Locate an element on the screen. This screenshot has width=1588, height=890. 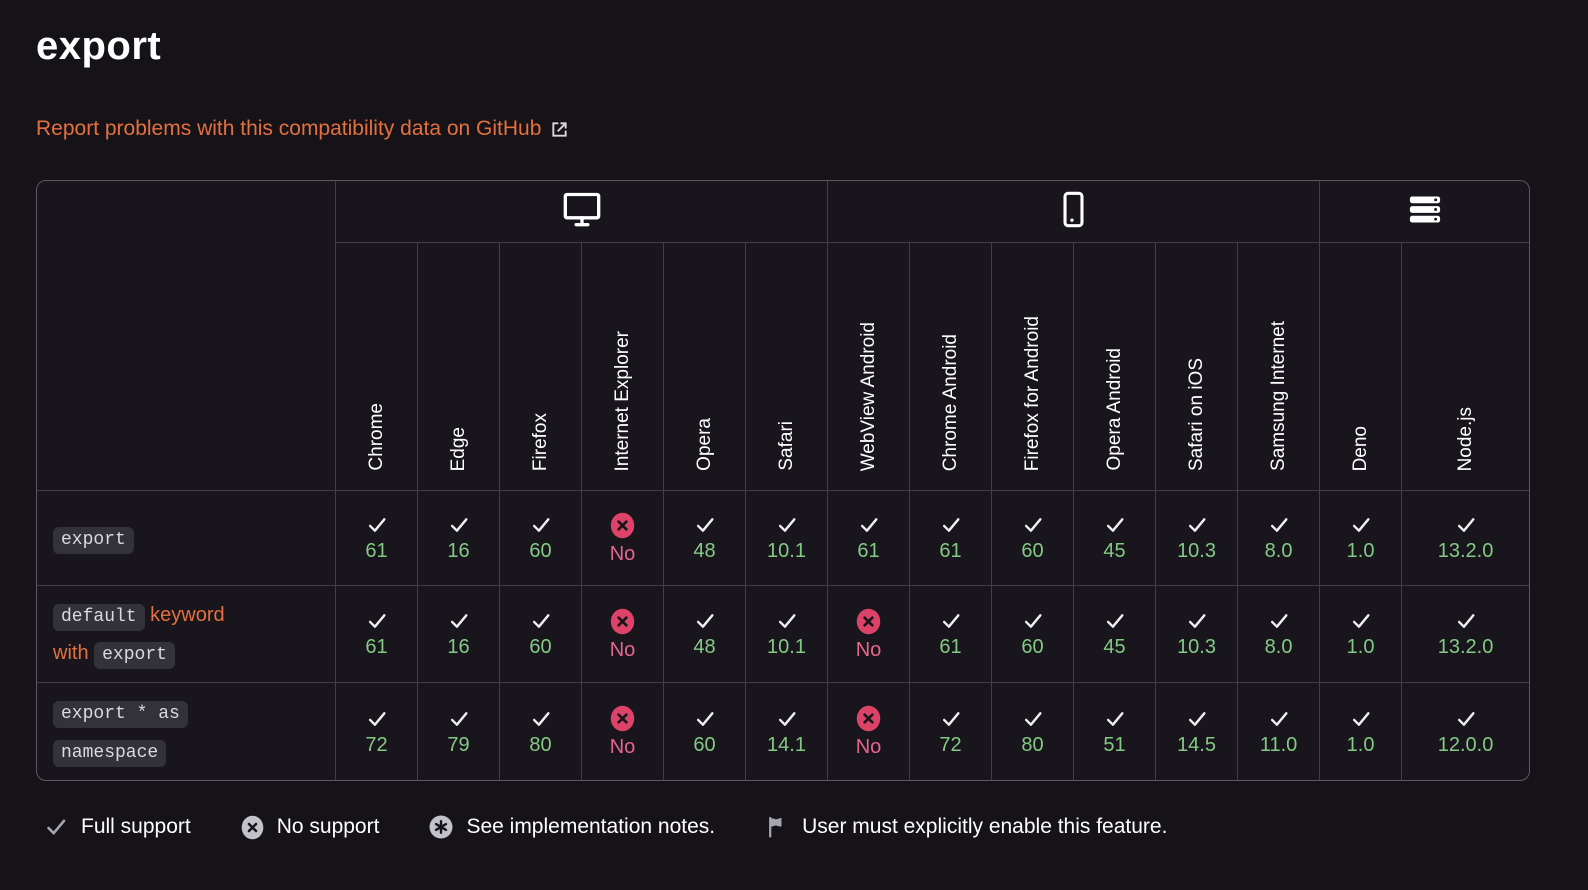
platform-group-desktop is located at coordinates (582, 212).